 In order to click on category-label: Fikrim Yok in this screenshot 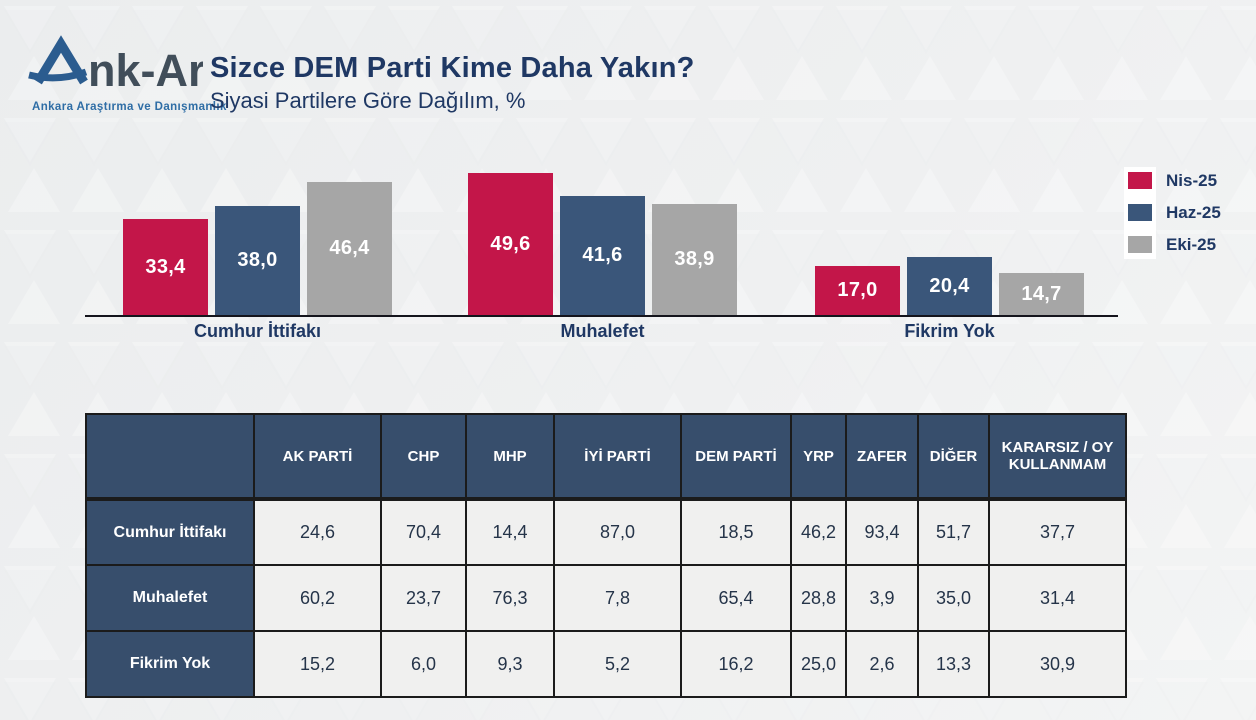, I will do `click(949, 331)`.